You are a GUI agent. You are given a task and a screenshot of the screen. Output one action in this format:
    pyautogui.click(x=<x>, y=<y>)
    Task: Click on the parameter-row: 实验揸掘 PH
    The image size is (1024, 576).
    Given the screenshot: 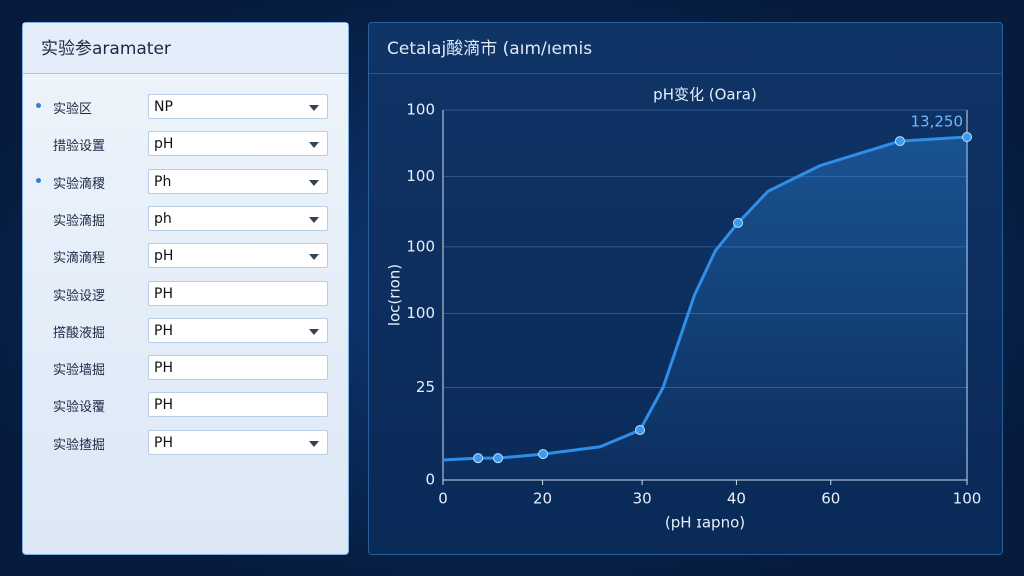 What is the action you would take?
    pyautogui.click(x=185, y=442)
    